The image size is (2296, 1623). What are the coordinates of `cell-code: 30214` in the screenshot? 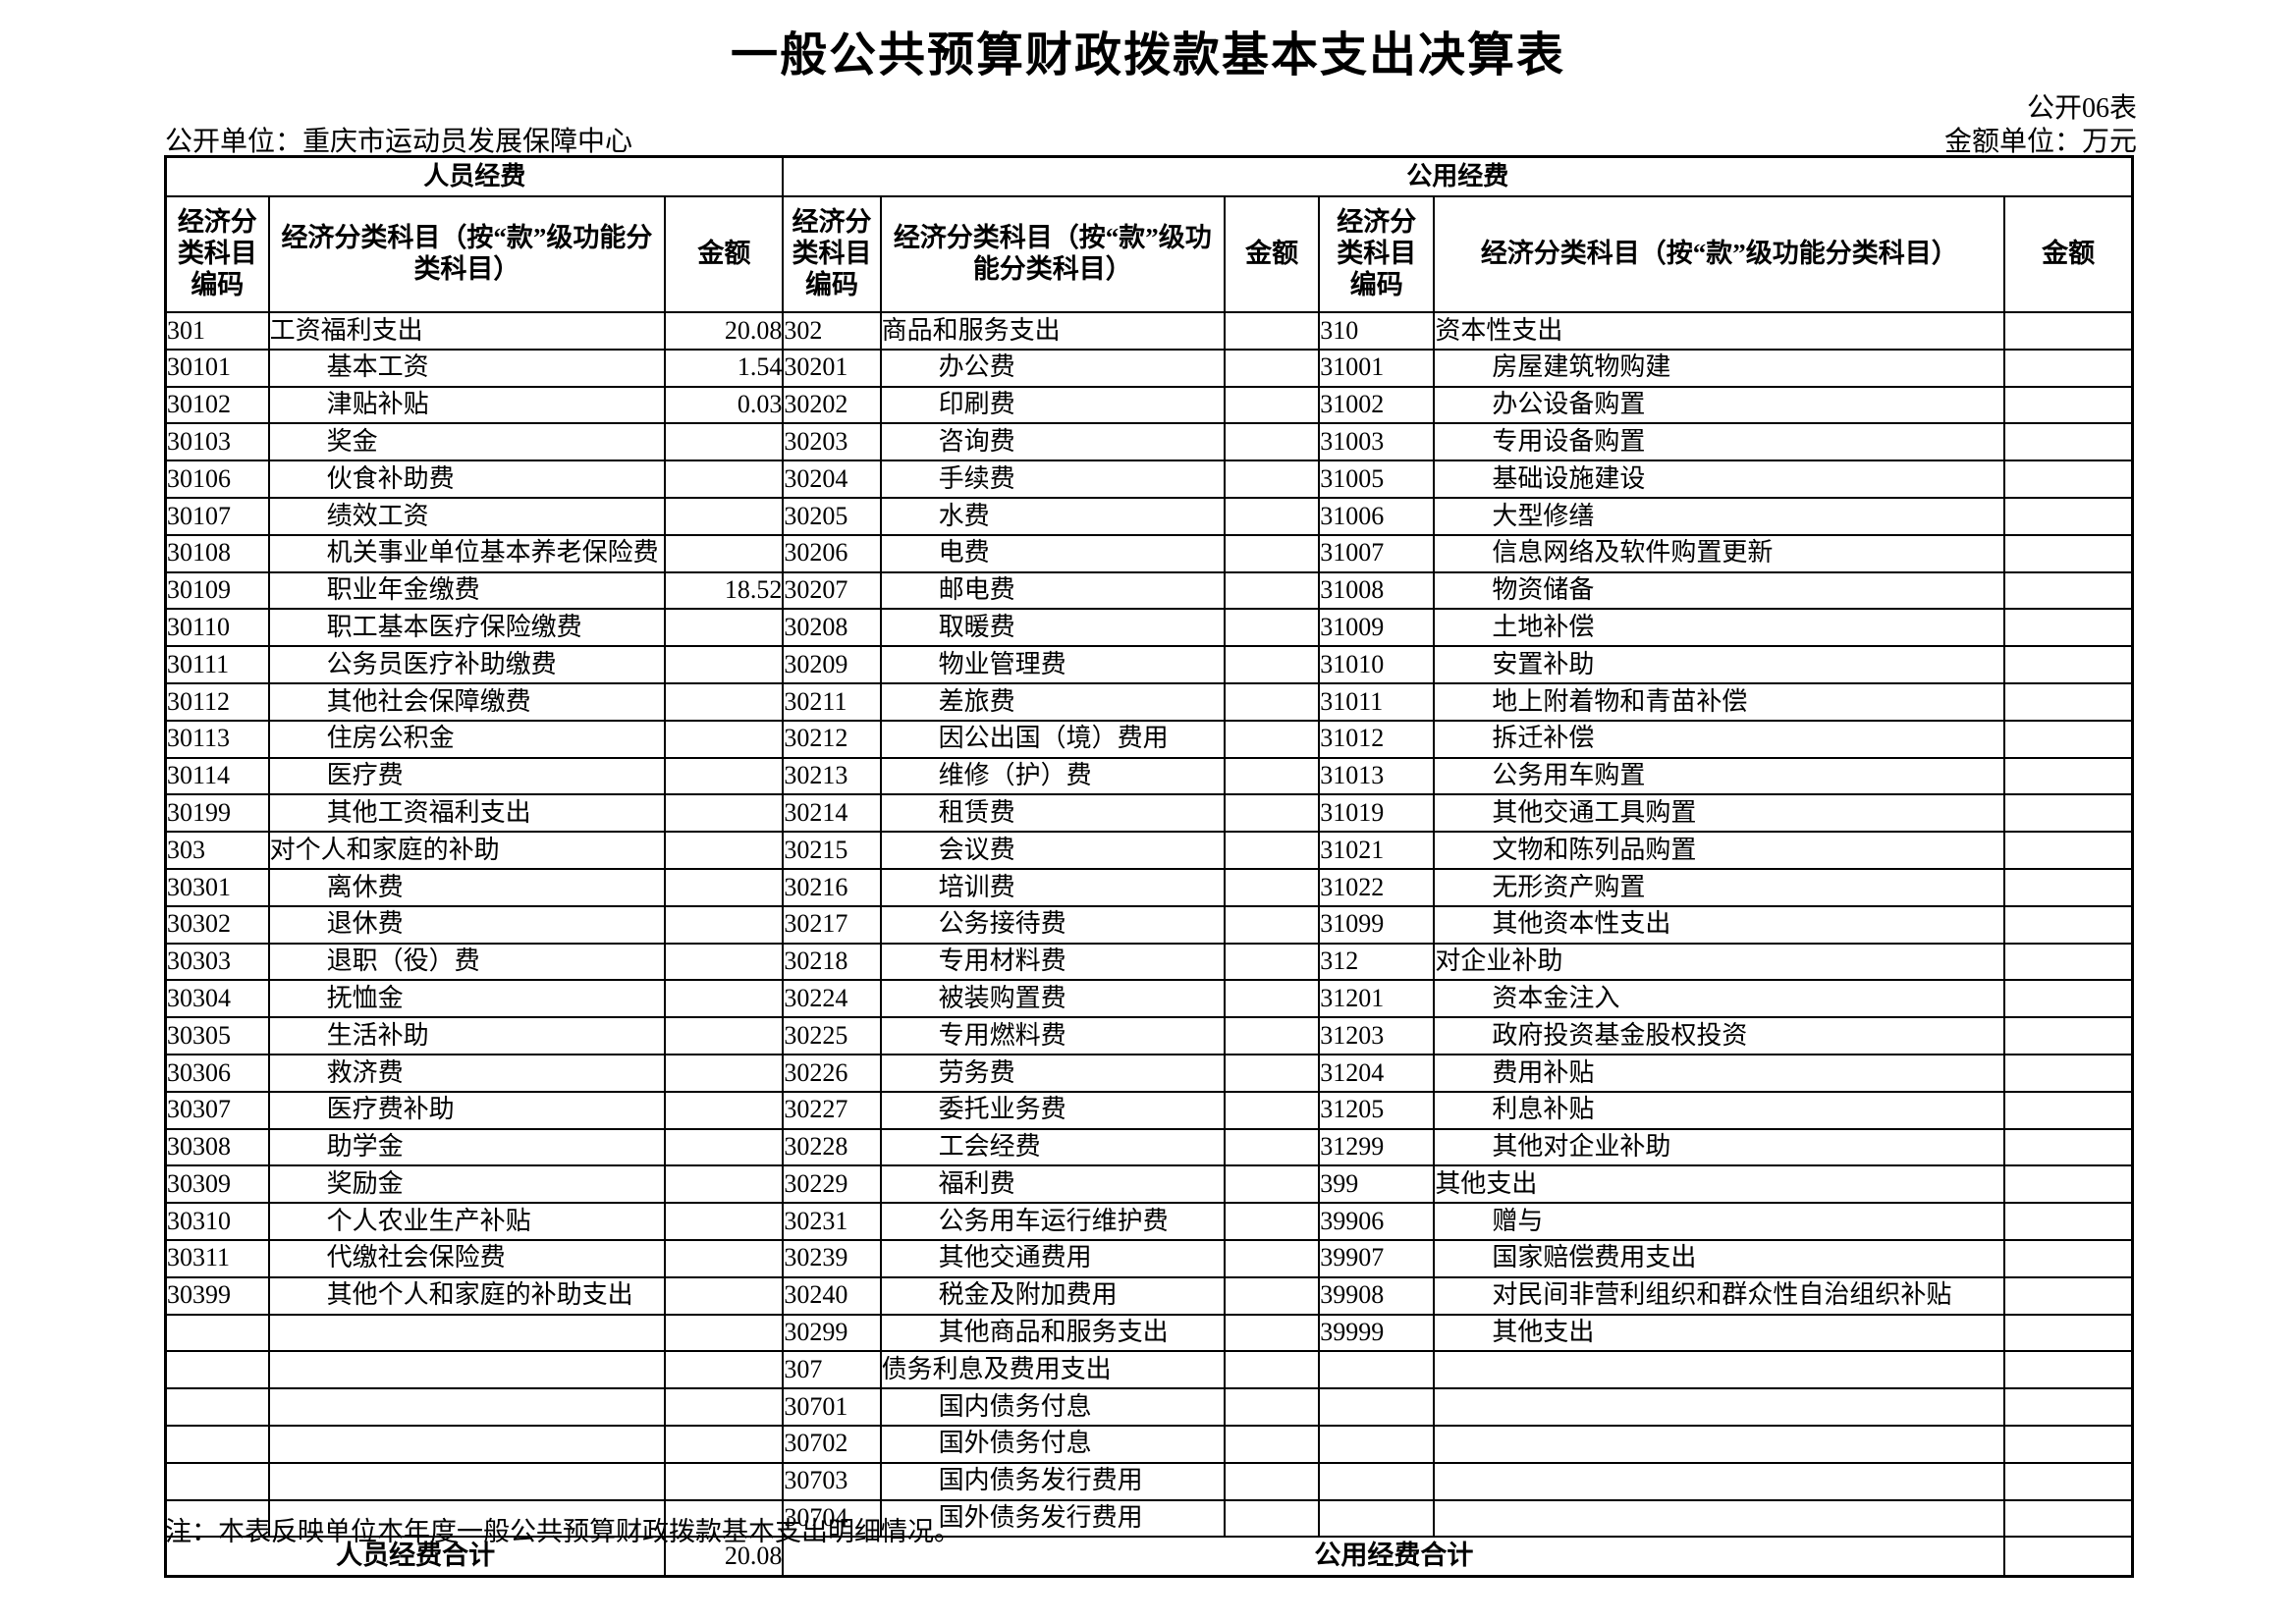 It's located at (832, 813).